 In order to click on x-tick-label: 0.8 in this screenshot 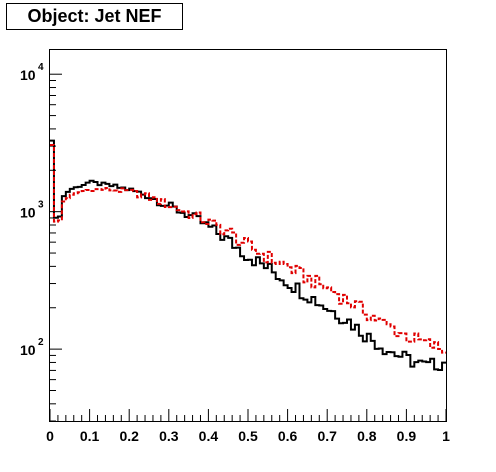, I will do `click(367, 436)`.